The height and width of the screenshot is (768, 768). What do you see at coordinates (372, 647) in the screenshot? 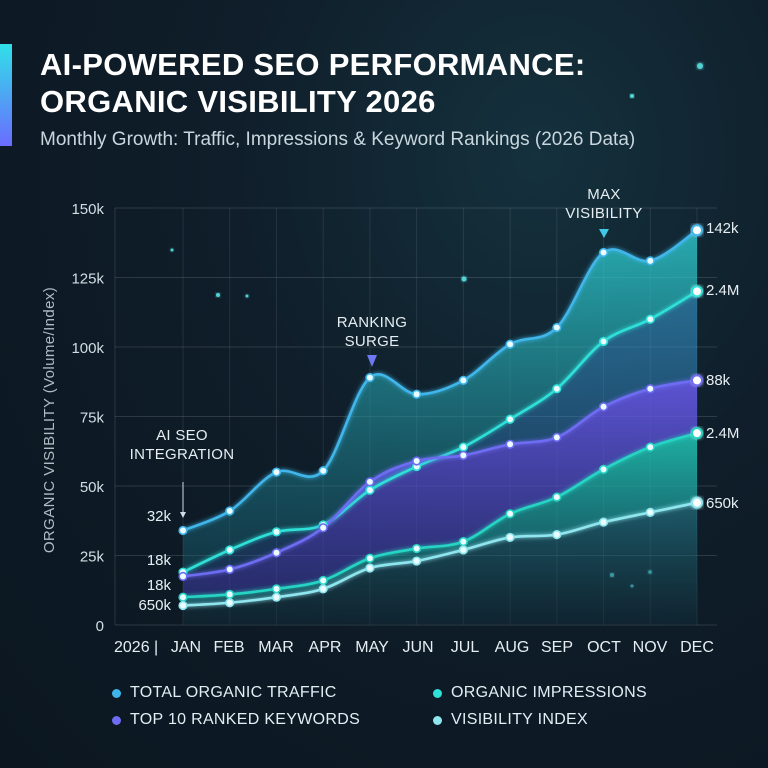
I see `x-tick-label: MAY` at bounding box center [372, 647].